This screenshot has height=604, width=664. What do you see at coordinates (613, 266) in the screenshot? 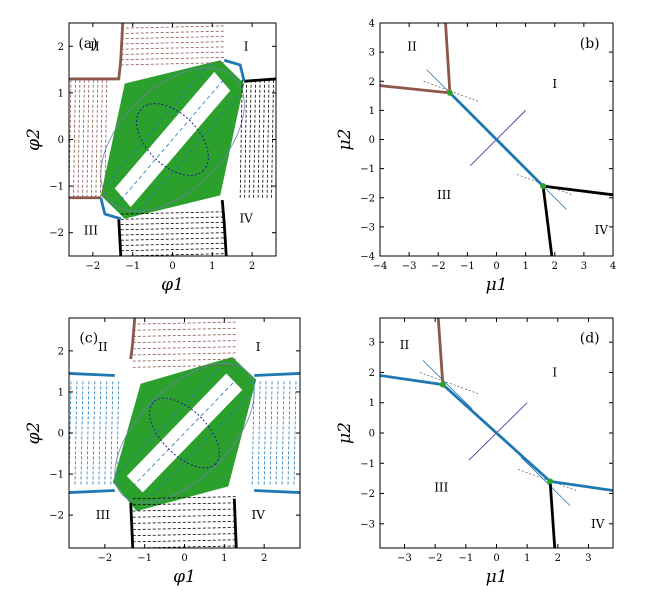
I see `x-tick-label: 4` at bounding box center [613, 266].